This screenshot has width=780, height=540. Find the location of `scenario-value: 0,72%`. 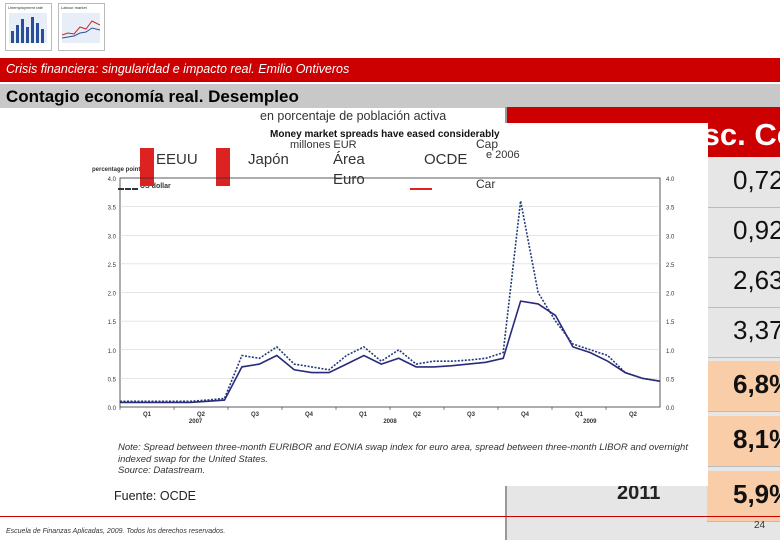

scenario-value: 0,72% is located at coordinates (756, 180).